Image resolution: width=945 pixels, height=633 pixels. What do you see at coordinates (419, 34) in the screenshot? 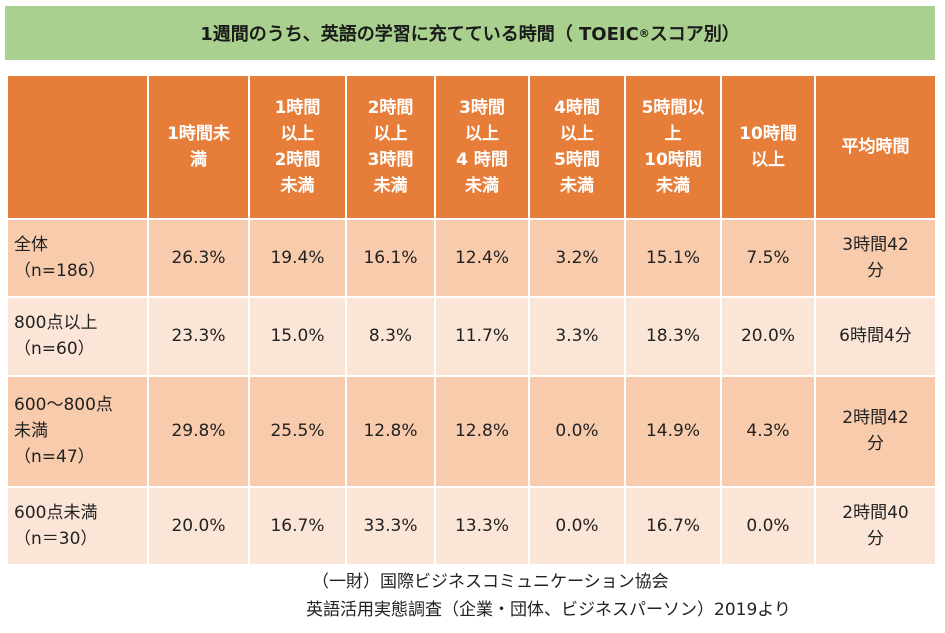
I see `title-text: 1週間のうち、英語の学習に充てている時間（ TOEIC` at bounding box center [419, 34].